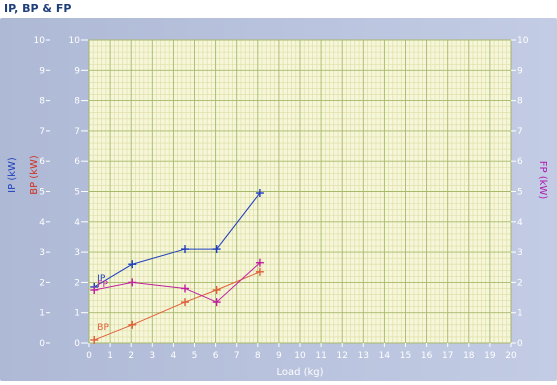  I want to click on x-tick-label: 10, so click(300, 356).